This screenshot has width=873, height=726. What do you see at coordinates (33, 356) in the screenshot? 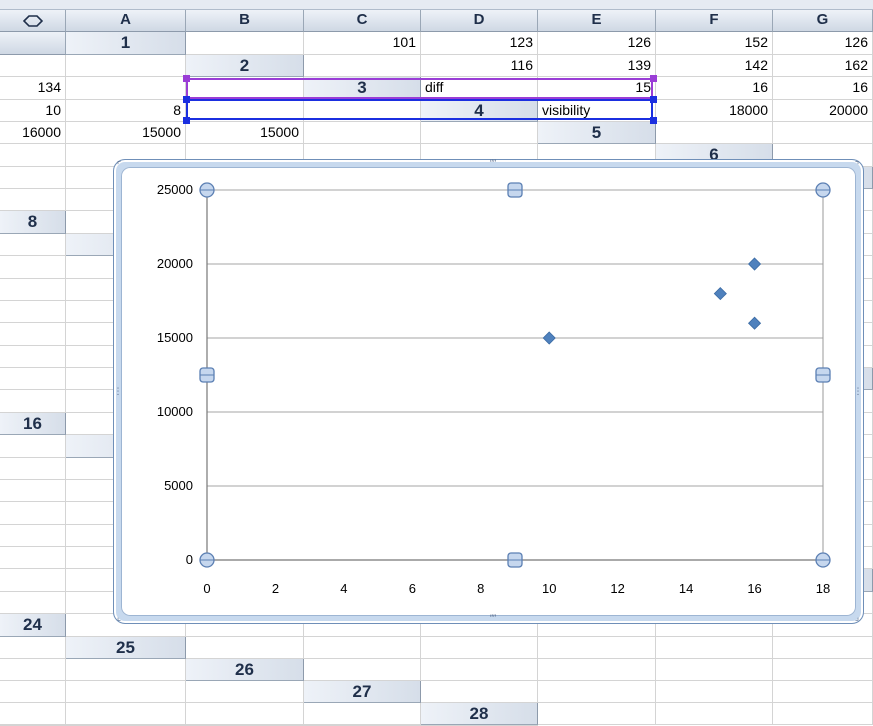
I see `cell-c13` at bounding box center [33, 356].